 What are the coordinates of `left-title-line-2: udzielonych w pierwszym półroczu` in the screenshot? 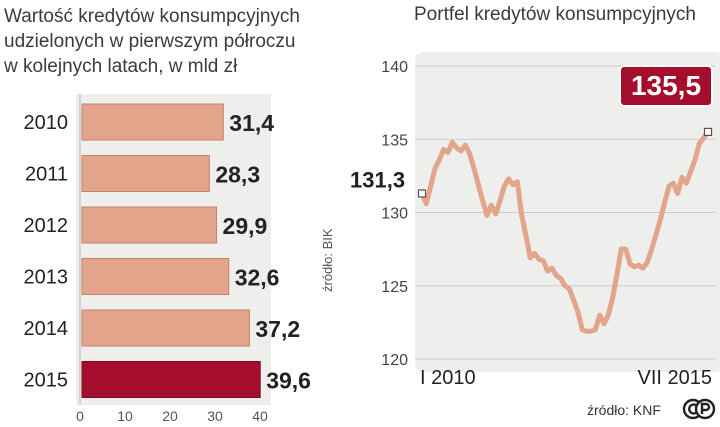 It's located at (150, 41).